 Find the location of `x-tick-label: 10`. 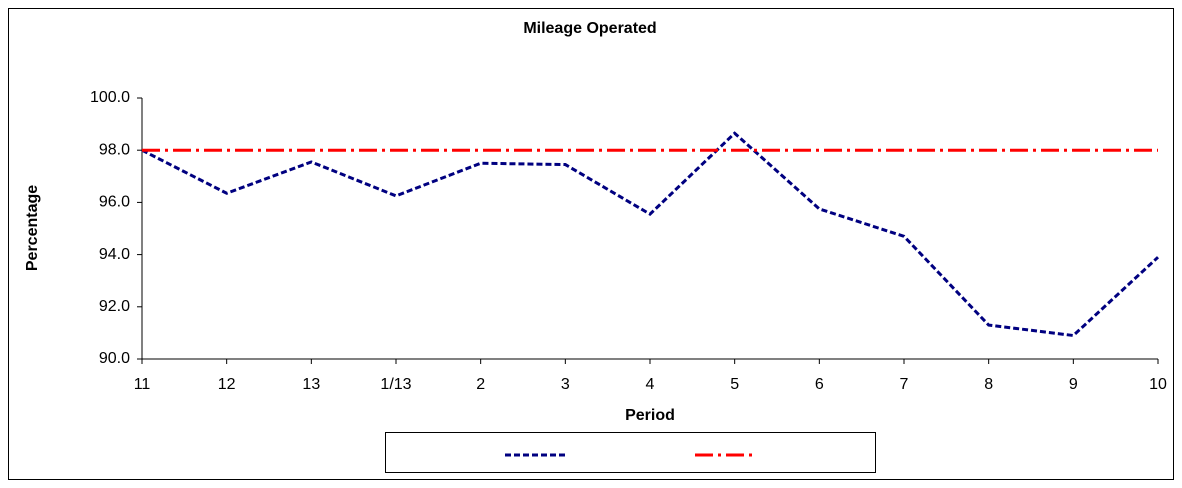

x-tick-label: 10 is located at coordinates (1158, 384).